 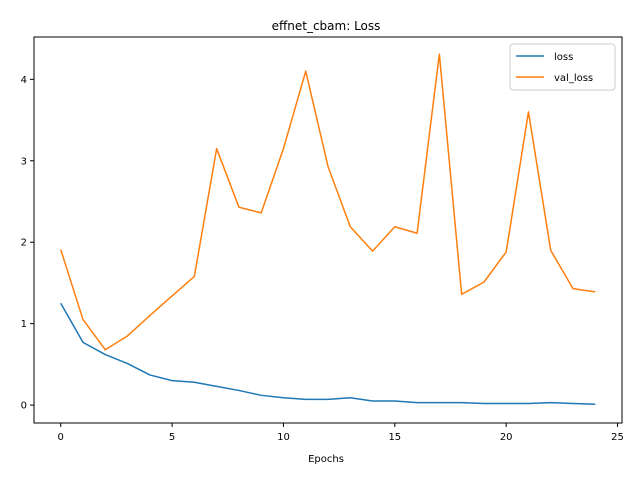 I want to click on x-tick-label: 0, so click(x=61, y=437).